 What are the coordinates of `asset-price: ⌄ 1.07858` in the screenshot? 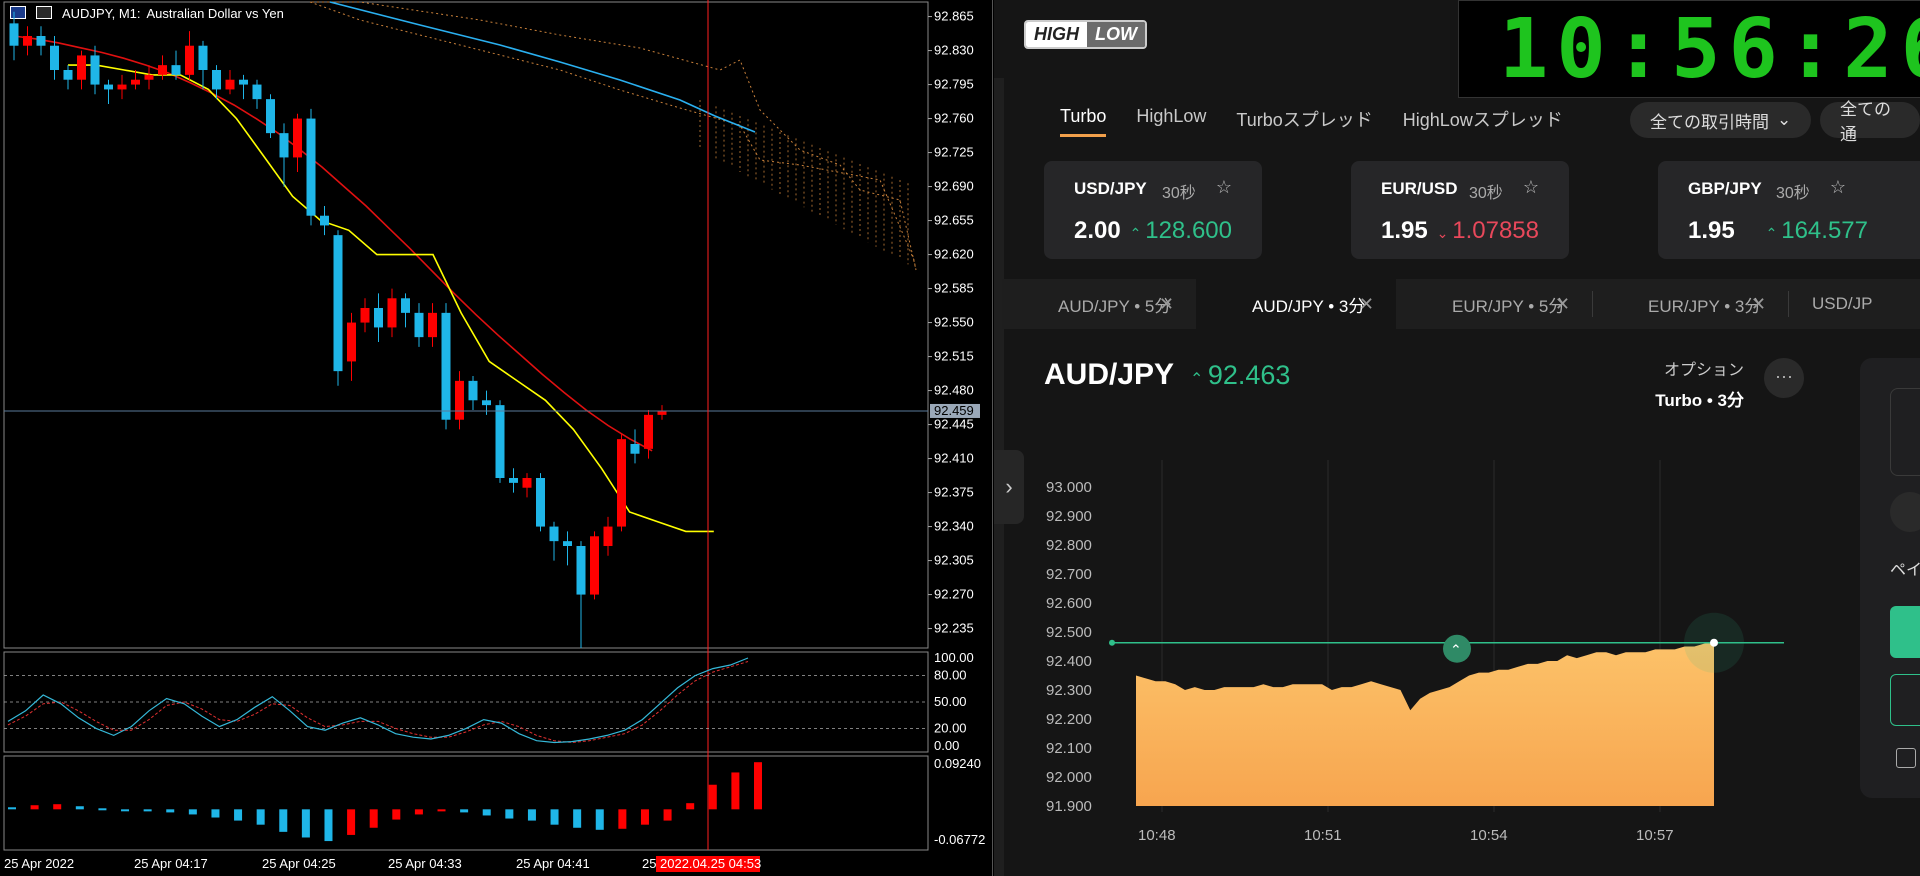 It's located at (1488, 231).